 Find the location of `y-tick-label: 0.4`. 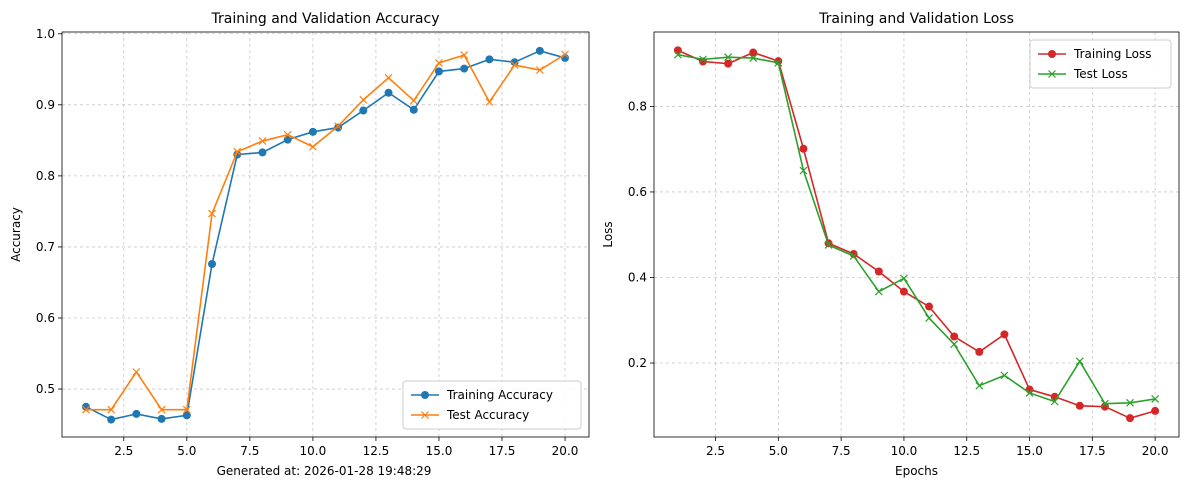

y-tick-label: 0.4 is located at coordinates (637, 277).